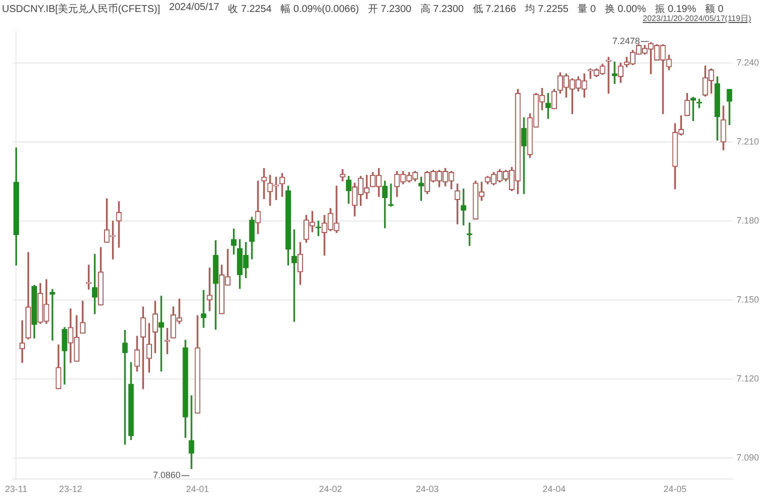 The width and height of the screenshot is (765, 500). What do you see at coordinates (546, 9) in the screenshot?
I see `text: 均 7.2255` at bounding box center [546, 9].